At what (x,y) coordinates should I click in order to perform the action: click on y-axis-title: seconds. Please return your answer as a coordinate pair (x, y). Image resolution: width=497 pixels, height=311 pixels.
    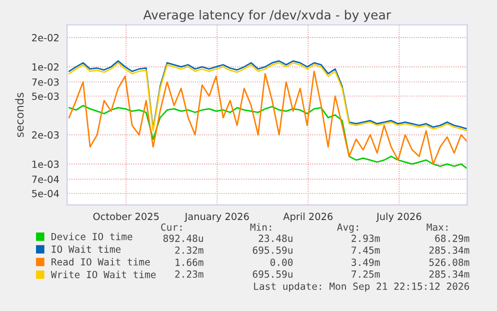
    Looking at the image, I should click on (19, 115).